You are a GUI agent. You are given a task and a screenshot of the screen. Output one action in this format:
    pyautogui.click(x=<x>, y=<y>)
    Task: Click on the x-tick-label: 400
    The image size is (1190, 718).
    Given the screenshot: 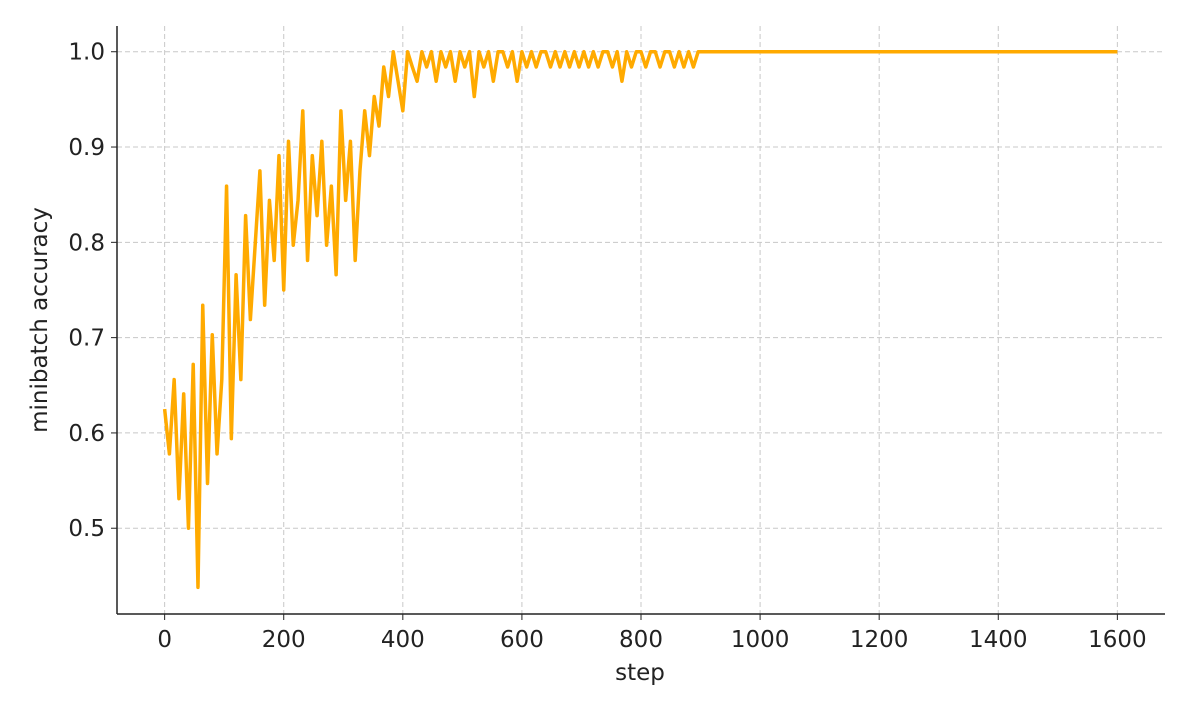 What is the action you would take?
    pyautogui.click(x=403, y=640)
    